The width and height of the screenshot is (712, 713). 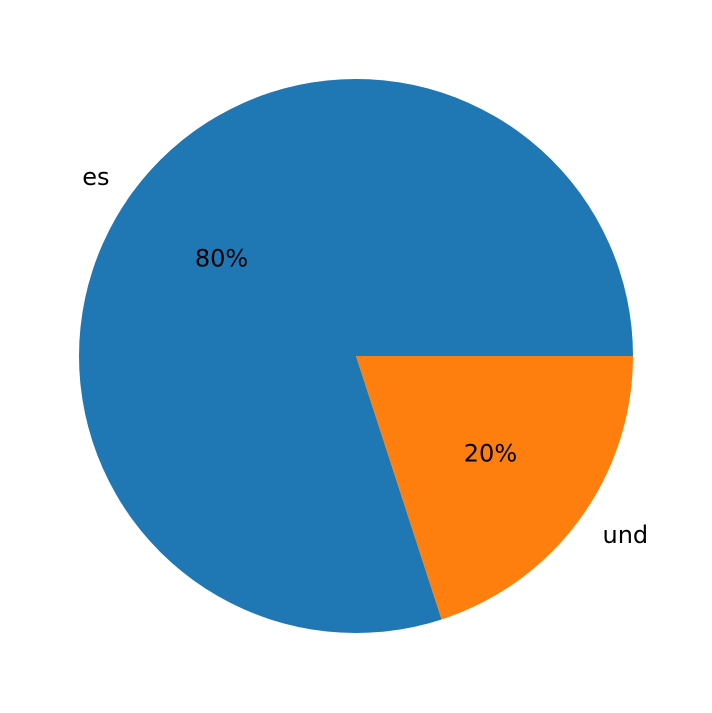 I want to click on slice-label: es, so click(x=95, y=177).